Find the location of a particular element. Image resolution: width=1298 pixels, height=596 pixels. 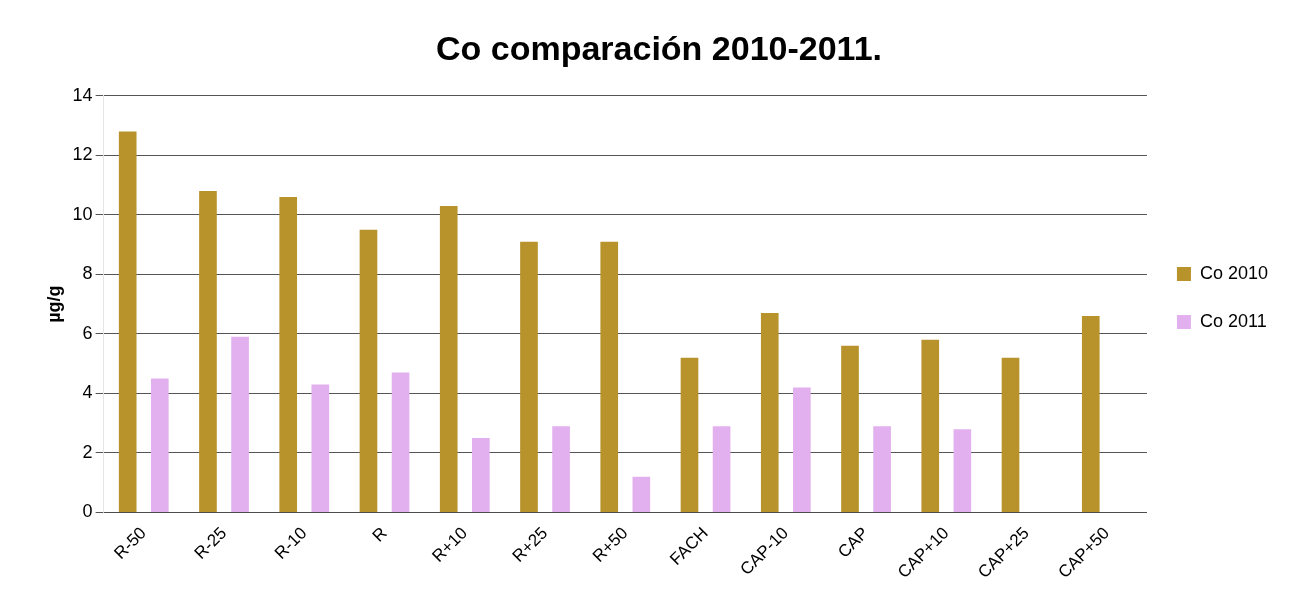

x-tick-label: R is located at coordinates (379, 534).